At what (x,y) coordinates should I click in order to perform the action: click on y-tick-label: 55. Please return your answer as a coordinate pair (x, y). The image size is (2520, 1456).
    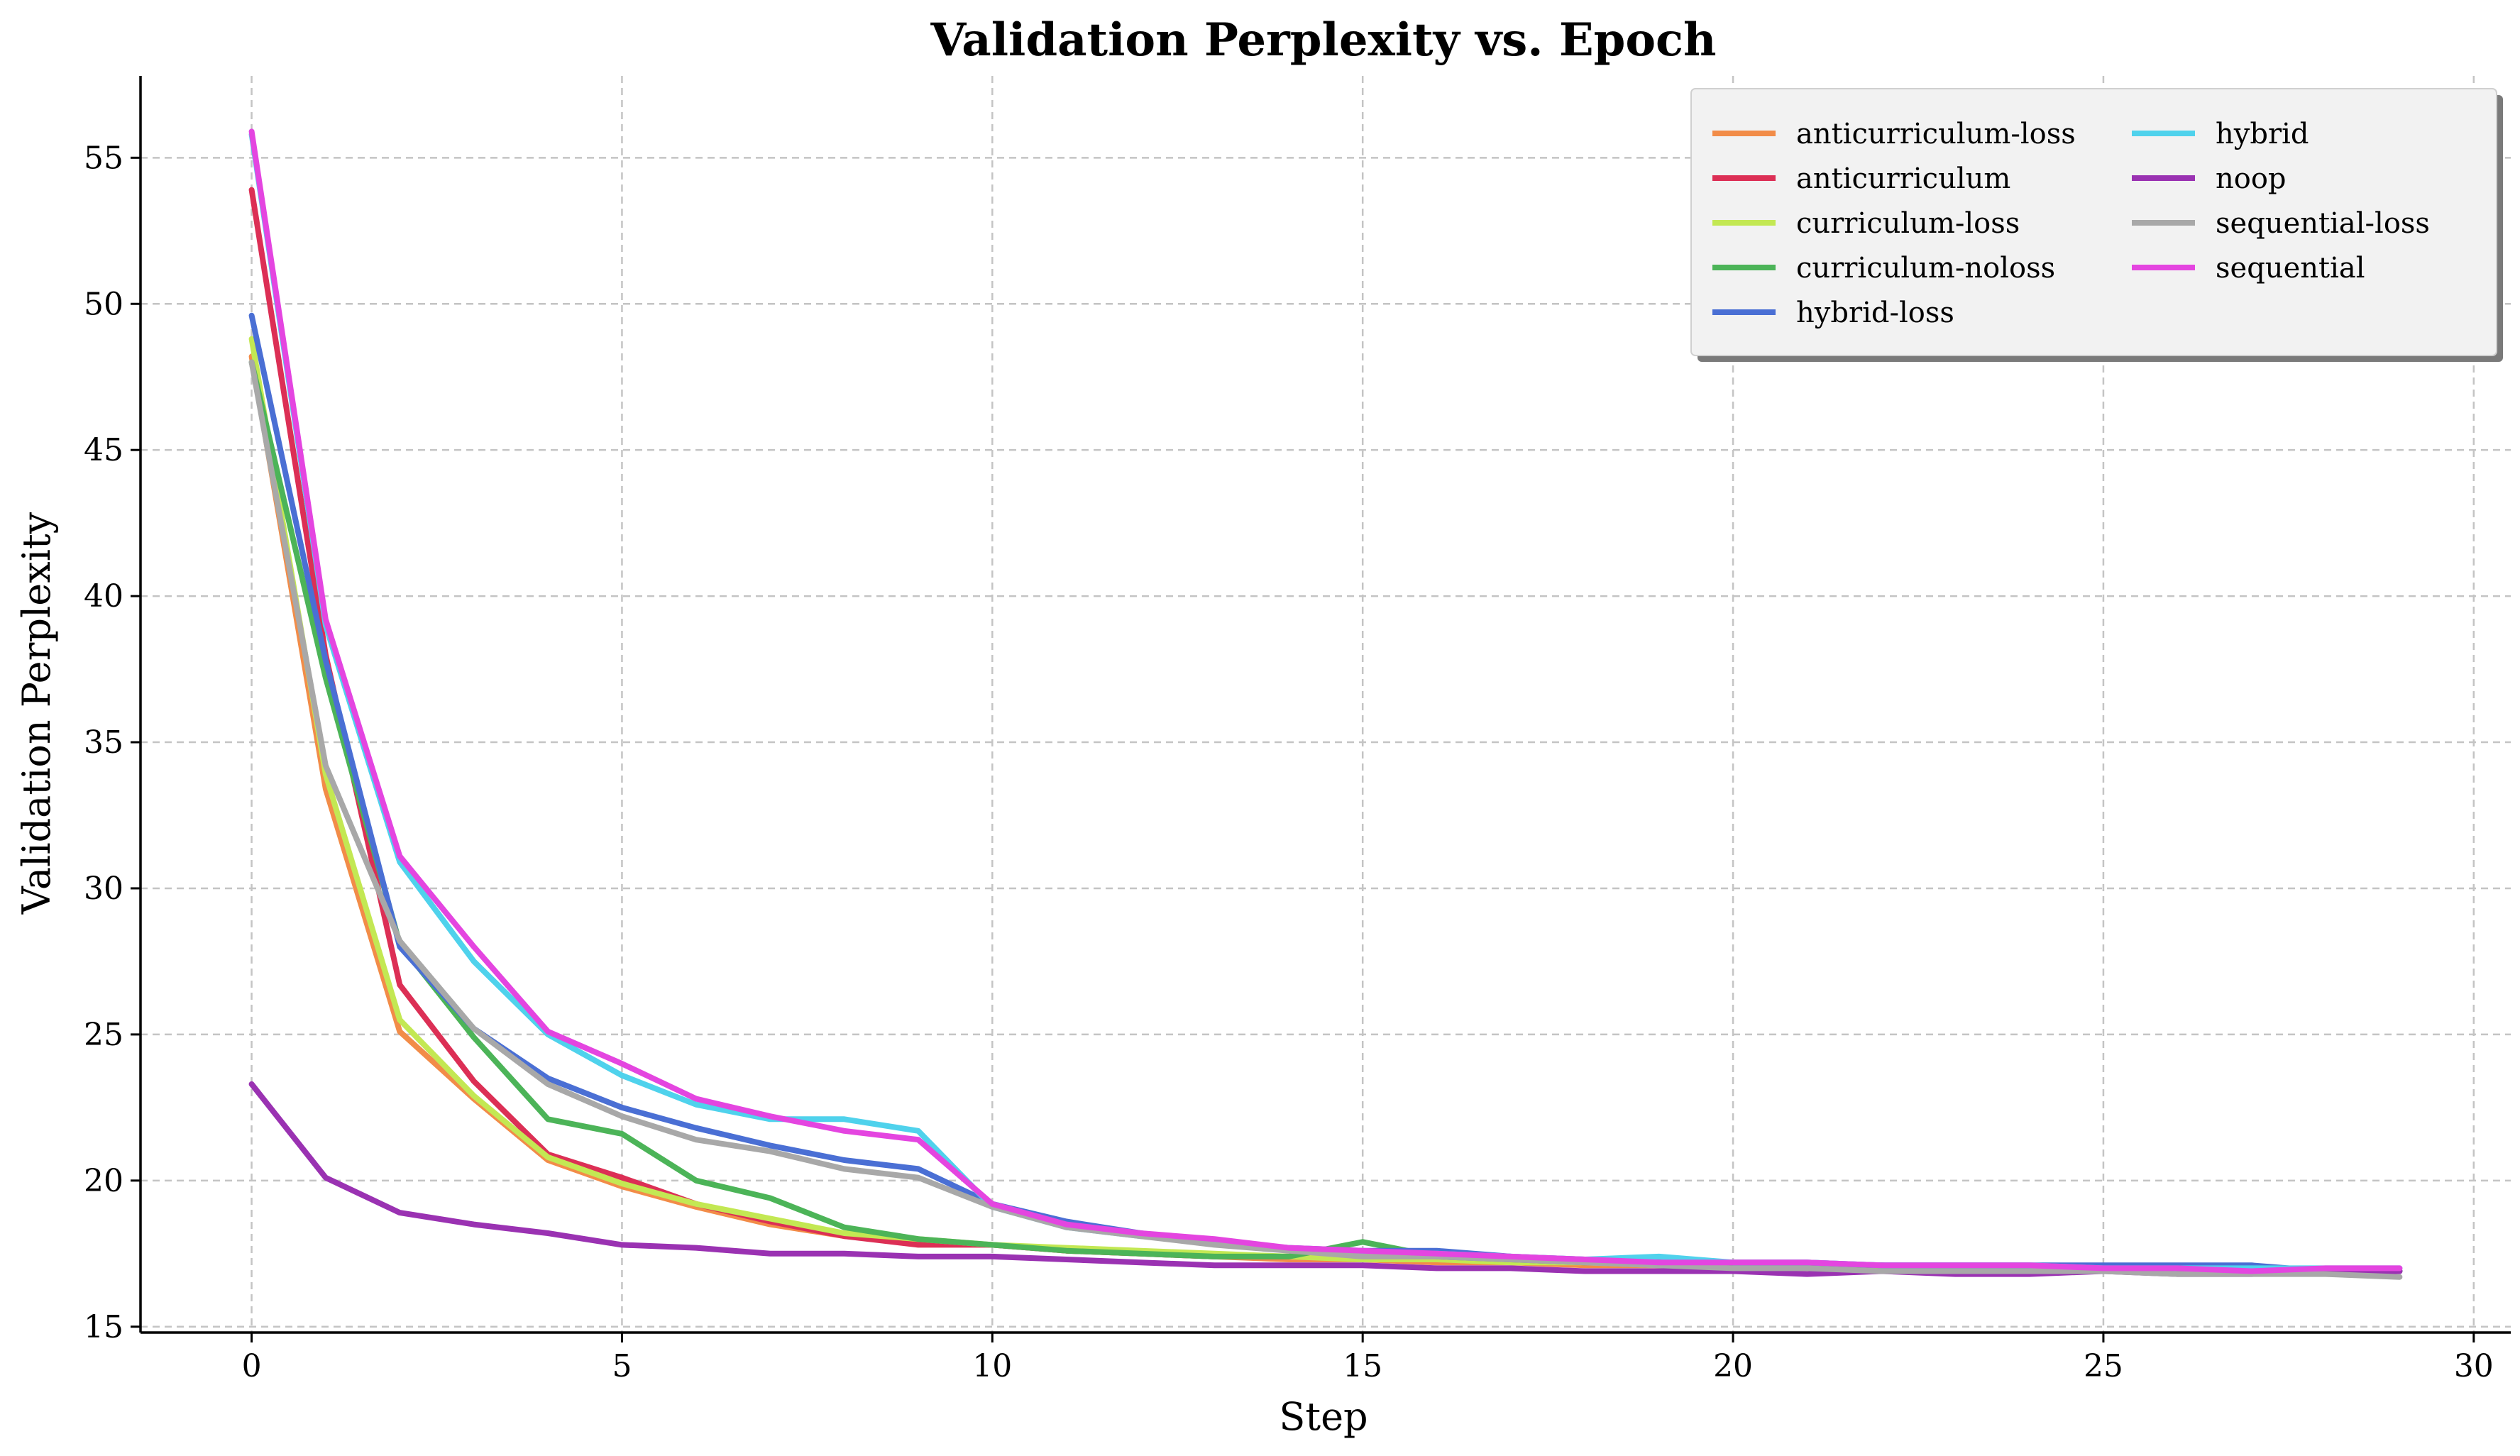
    Looking at the image, I should click on (104, 158).